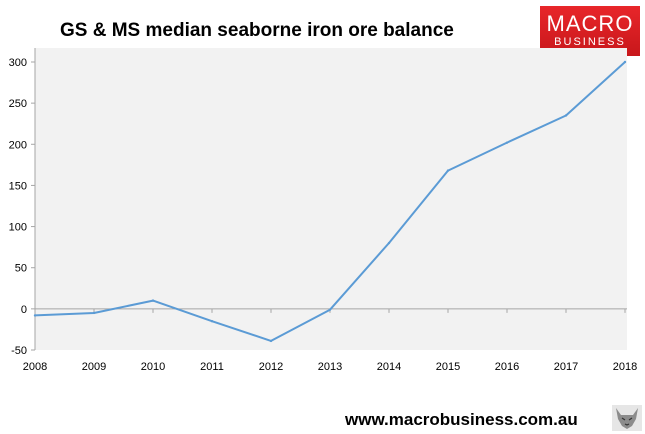  What do you see at coordinates (627, 418) in the screenshot?
I see `wolf-icon` at bounding box center [627, 418].